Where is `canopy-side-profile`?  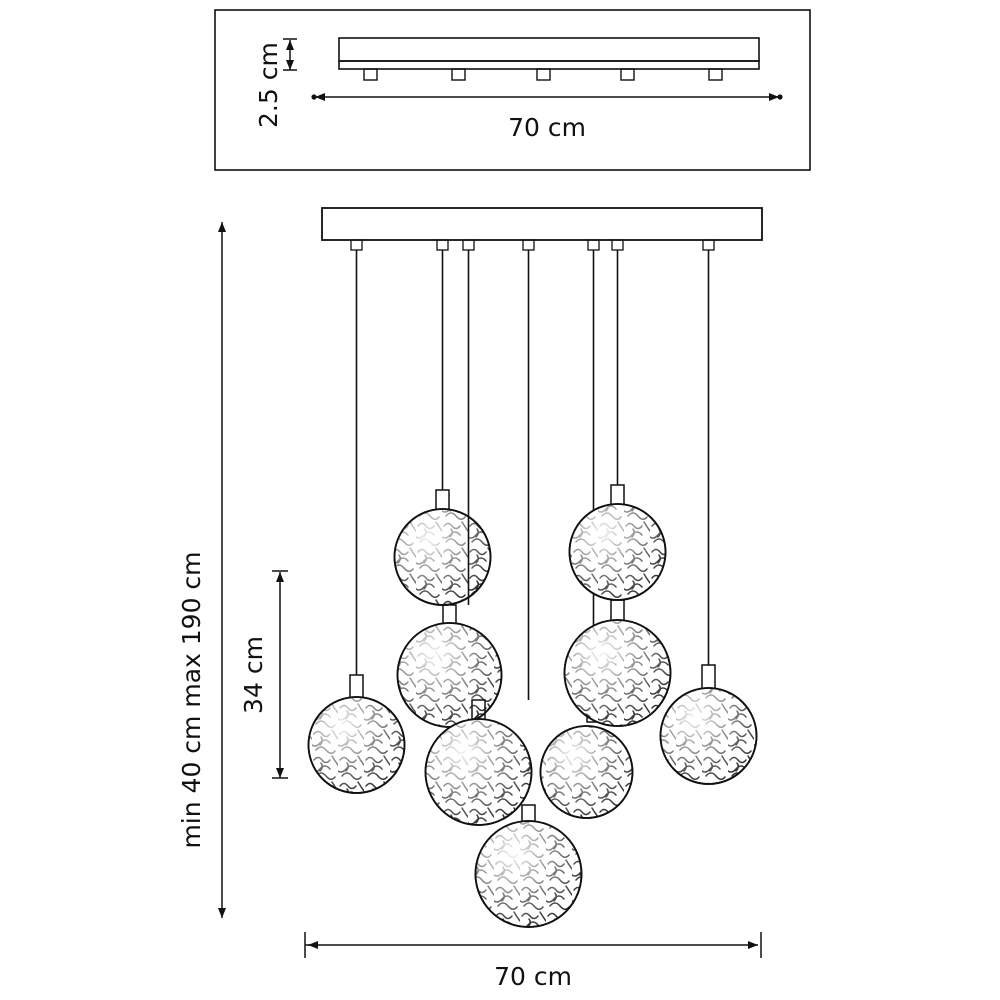
canopy-side-profile is located at coordinates (549, 59).